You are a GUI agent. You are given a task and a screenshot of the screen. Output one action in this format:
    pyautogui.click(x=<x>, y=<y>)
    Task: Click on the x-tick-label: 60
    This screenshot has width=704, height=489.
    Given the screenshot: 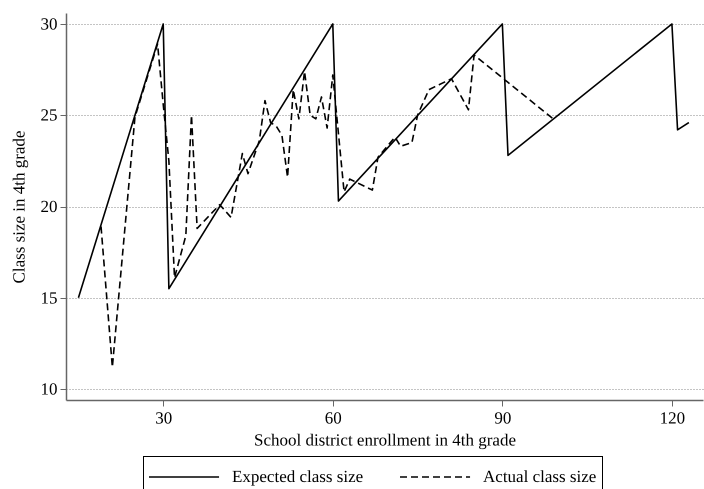 What is the action you would take?
    pyautogui.click(x=333, y=418)
    